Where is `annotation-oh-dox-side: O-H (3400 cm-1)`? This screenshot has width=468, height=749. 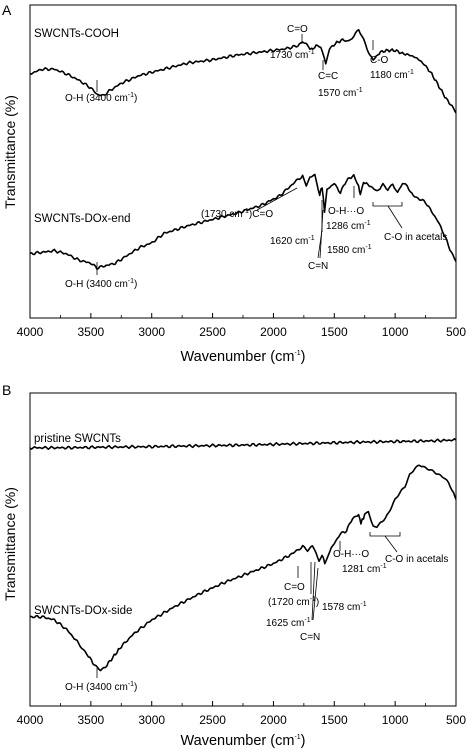 annotation-oh-dox-side: O-H (3400 cm-1) is located at coordinates (101, 687).